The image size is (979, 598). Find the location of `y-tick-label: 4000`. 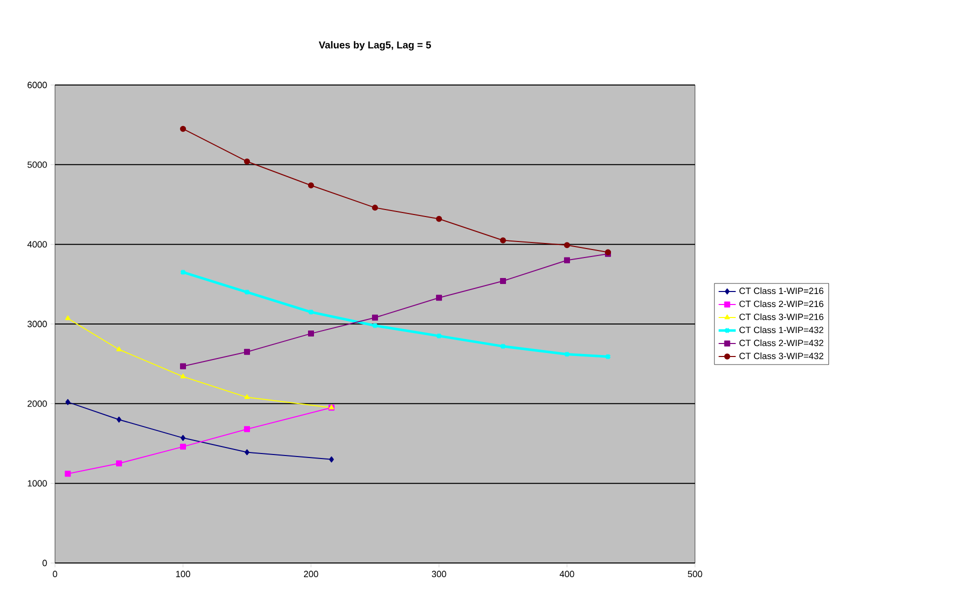

y-tick-label: 4000 is located at coordinates (37, 244).